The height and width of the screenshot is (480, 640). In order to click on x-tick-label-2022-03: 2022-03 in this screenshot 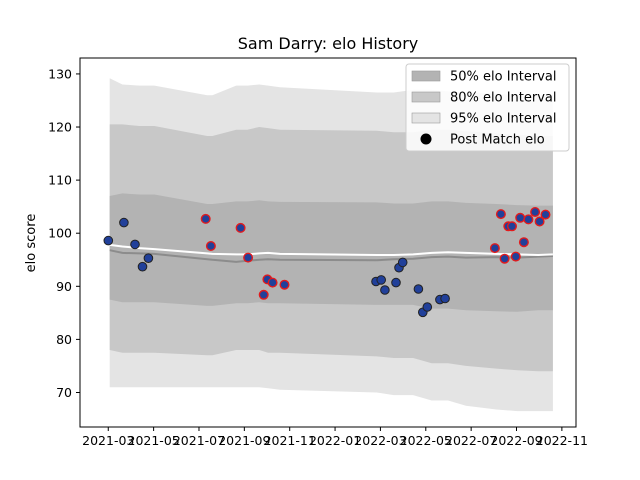, I will do `click(380, 440)`.